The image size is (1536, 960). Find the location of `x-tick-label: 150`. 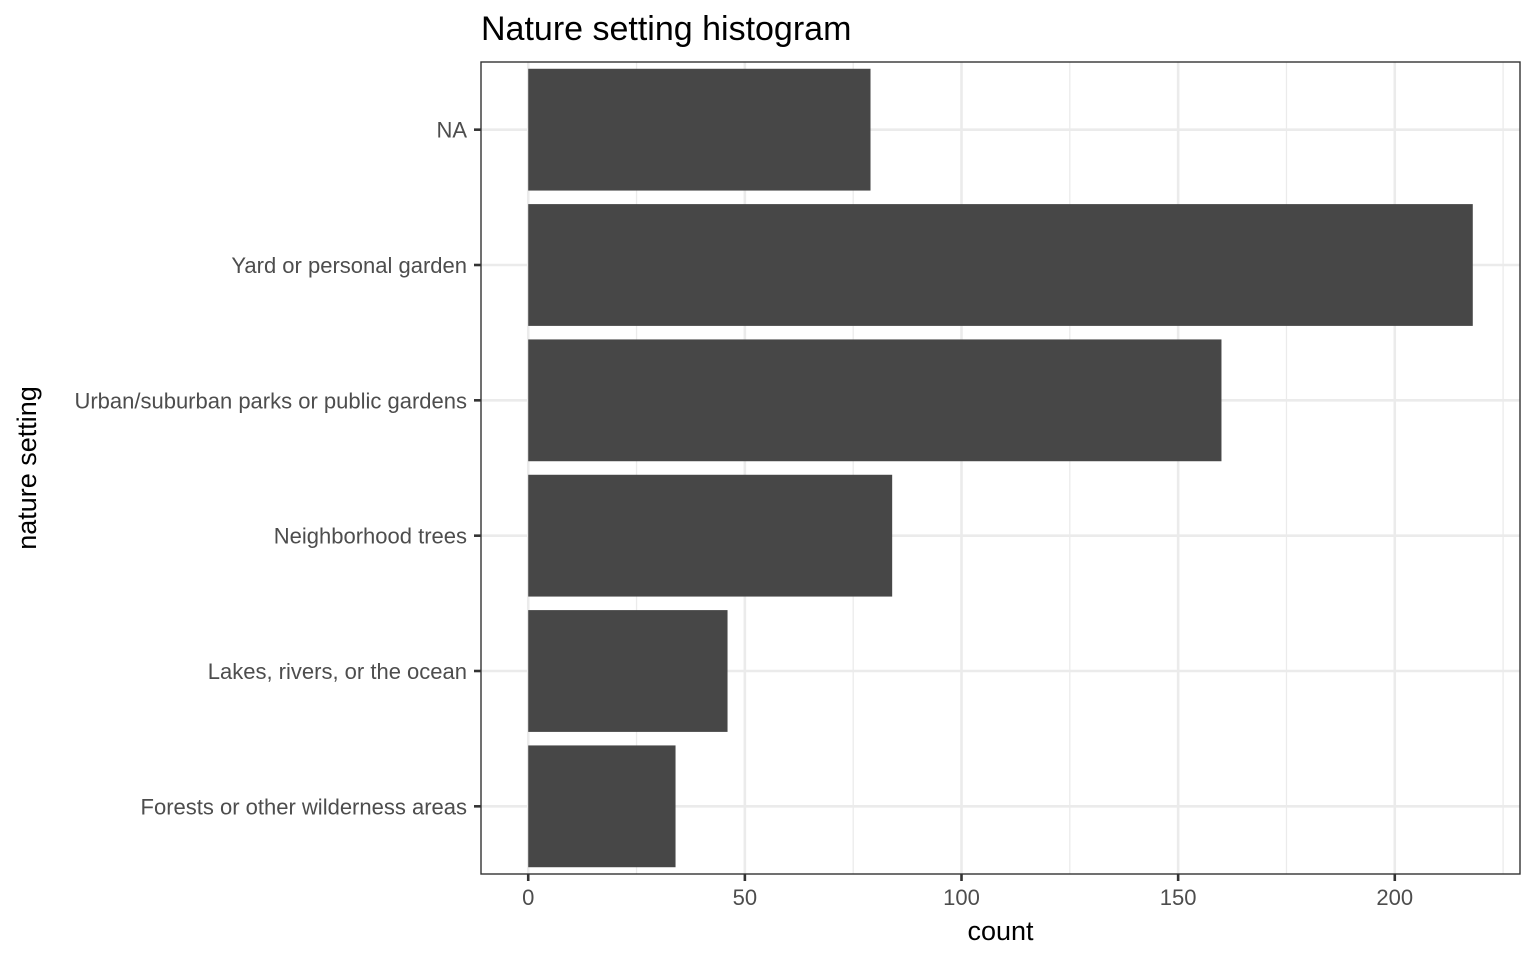

x-tick-label: 150 is located at coordinates (1178, 897).